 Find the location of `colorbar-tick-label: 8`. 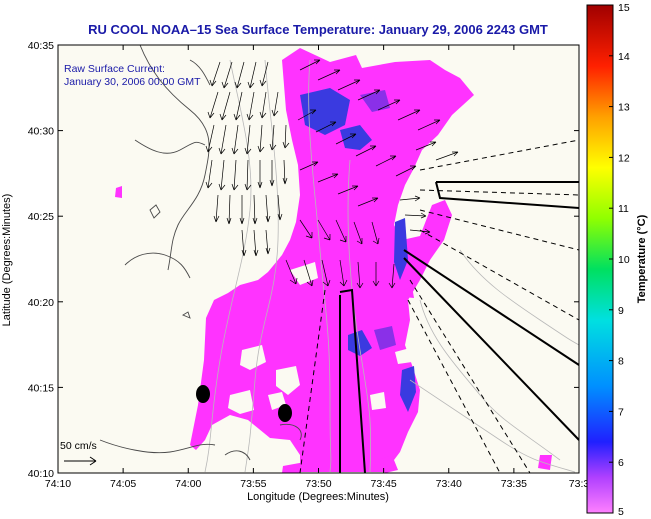

colorbar-tick-label: 8 is located at coordinates (621, 362).